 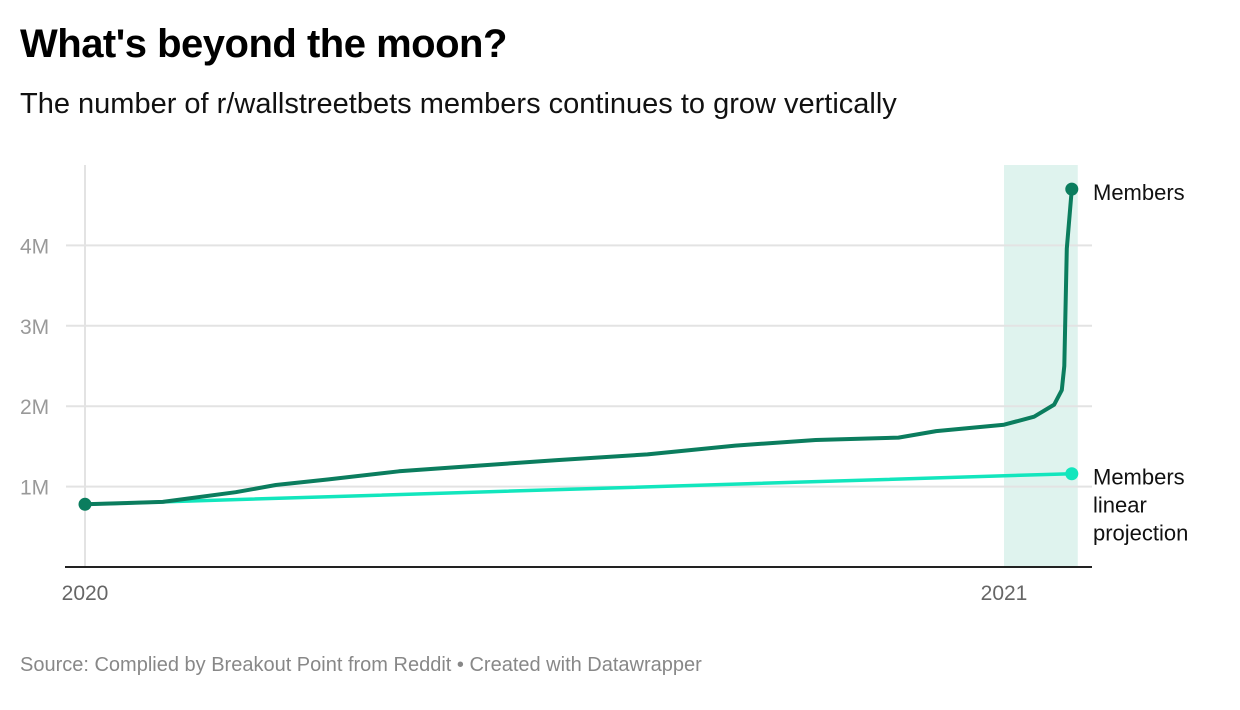 What do you see at coordinates (1041, 366) in the screenshot?
I see `highlight-band` at bounding box center [1041, 366].